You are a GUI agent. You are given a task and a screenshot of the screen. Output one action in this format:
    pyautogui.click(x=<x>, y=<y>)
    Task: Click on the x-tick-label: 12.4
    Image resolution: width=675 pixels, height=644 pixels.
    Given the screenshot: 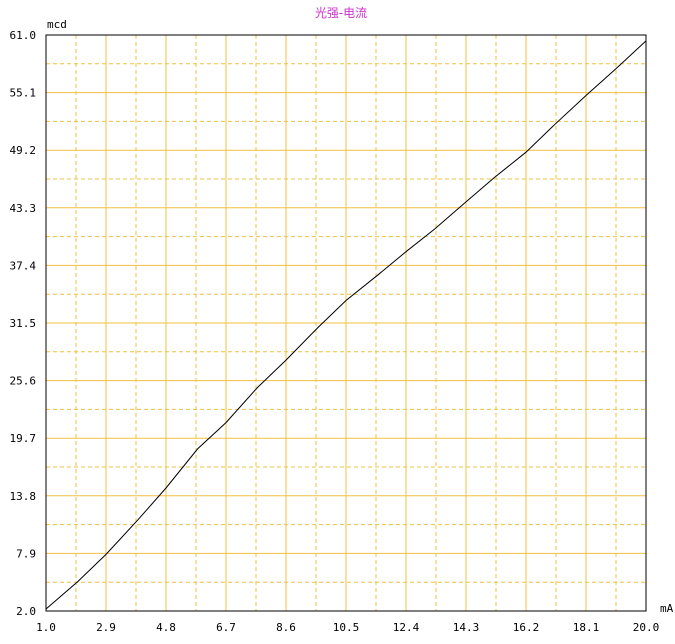 What is the action you would take?
    pyautogui.click(x=406, y=627)
    